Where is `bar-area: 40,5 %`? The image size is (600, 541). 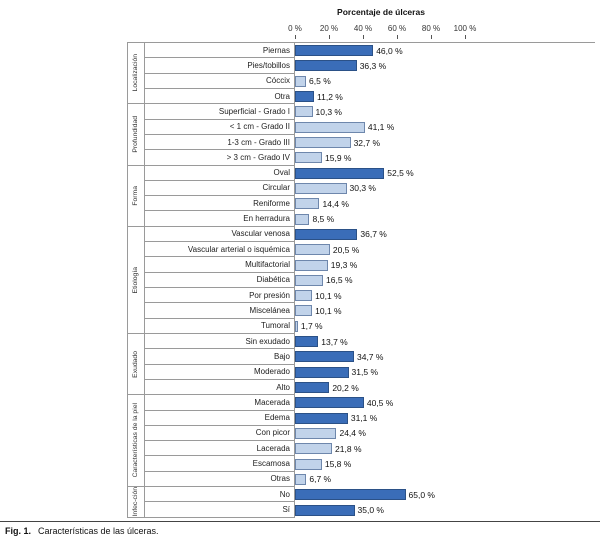
bar-area: 40,5 % is located at coordinates (445, 402).